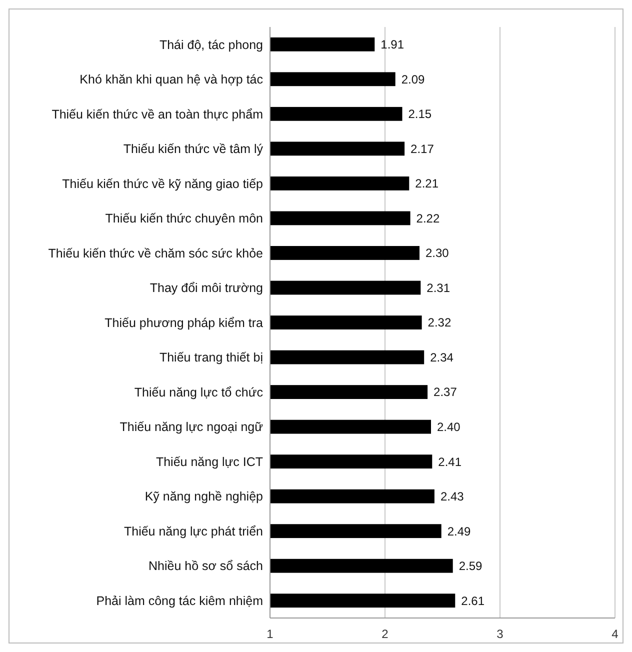 The height and width of the screenshot is (652, 632). Describe the element at coordinates (270, 634) in the screenshot. I see `x-tick-label: 1` at that location.